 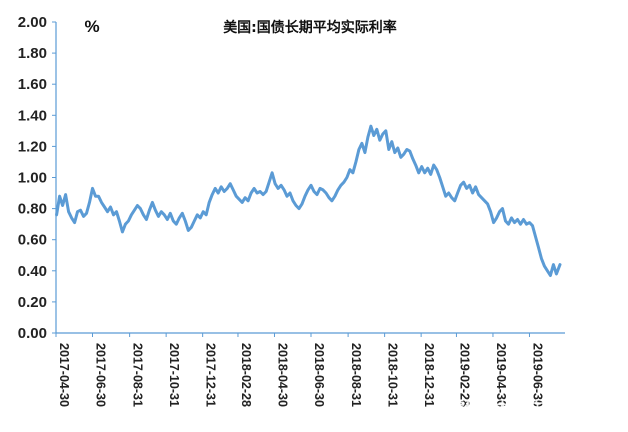 I want to click on y-tick-label: 0.00, so click(x=32, y=333).